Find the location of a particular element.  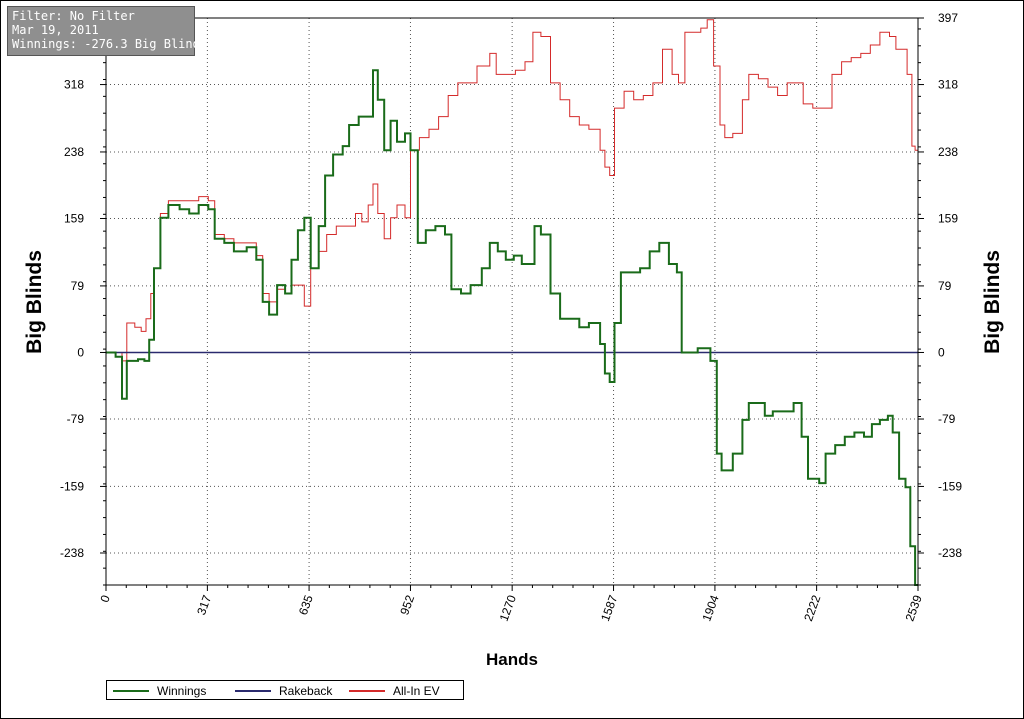

y-tick-label-right: 0 is located at coordinates (941, 352).